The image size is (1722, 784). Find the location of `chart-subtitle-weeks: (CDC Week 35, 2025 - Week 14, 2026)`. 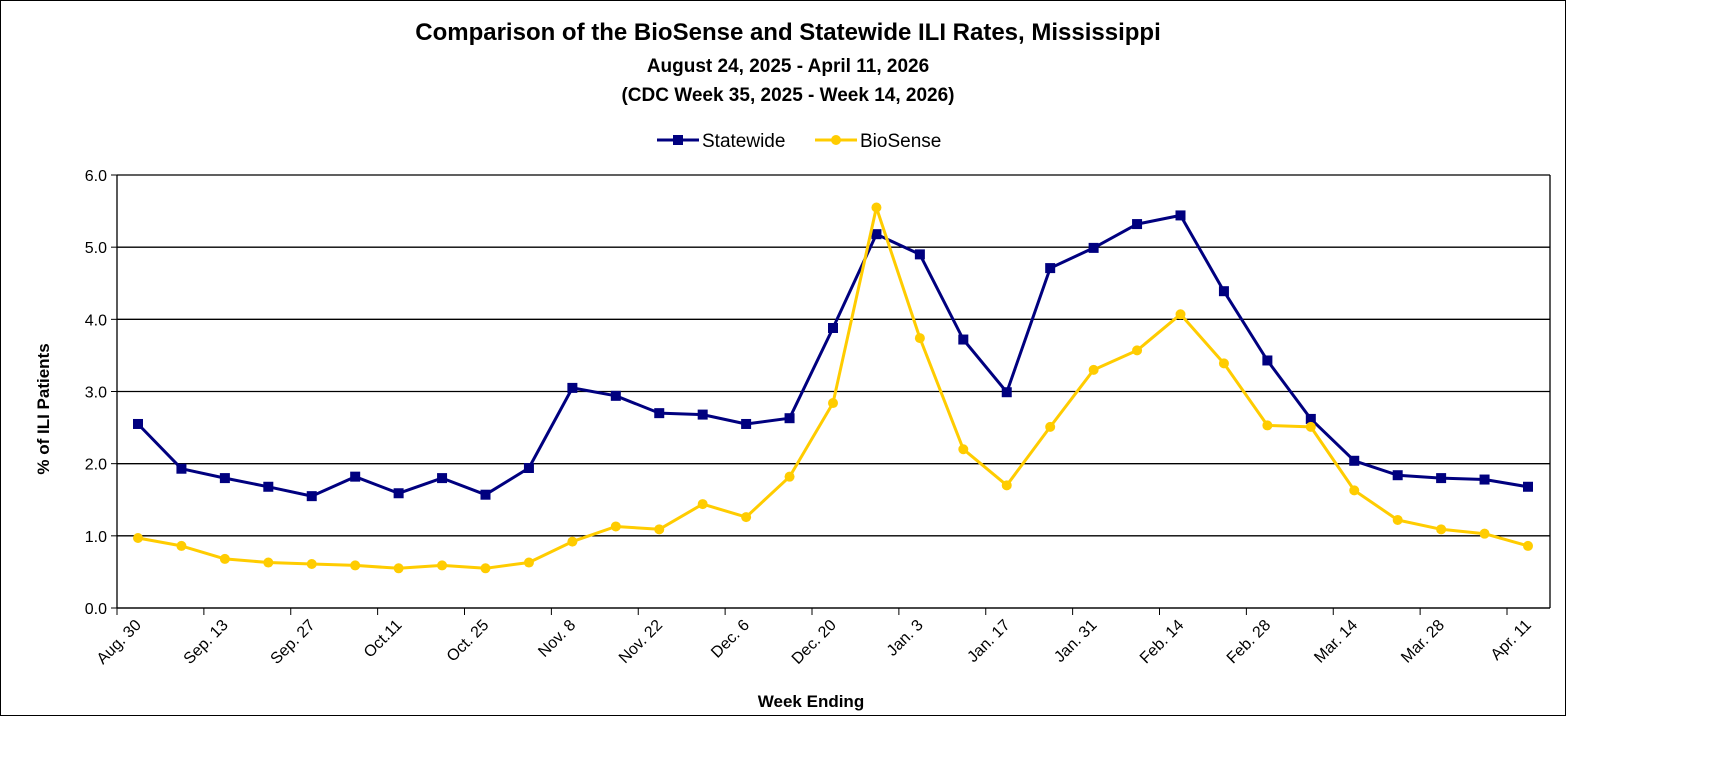

chart-subtitle-weeks: (CDC Week 35, 2025 - Week 14, 2026) is located at coordinates (787, 95).